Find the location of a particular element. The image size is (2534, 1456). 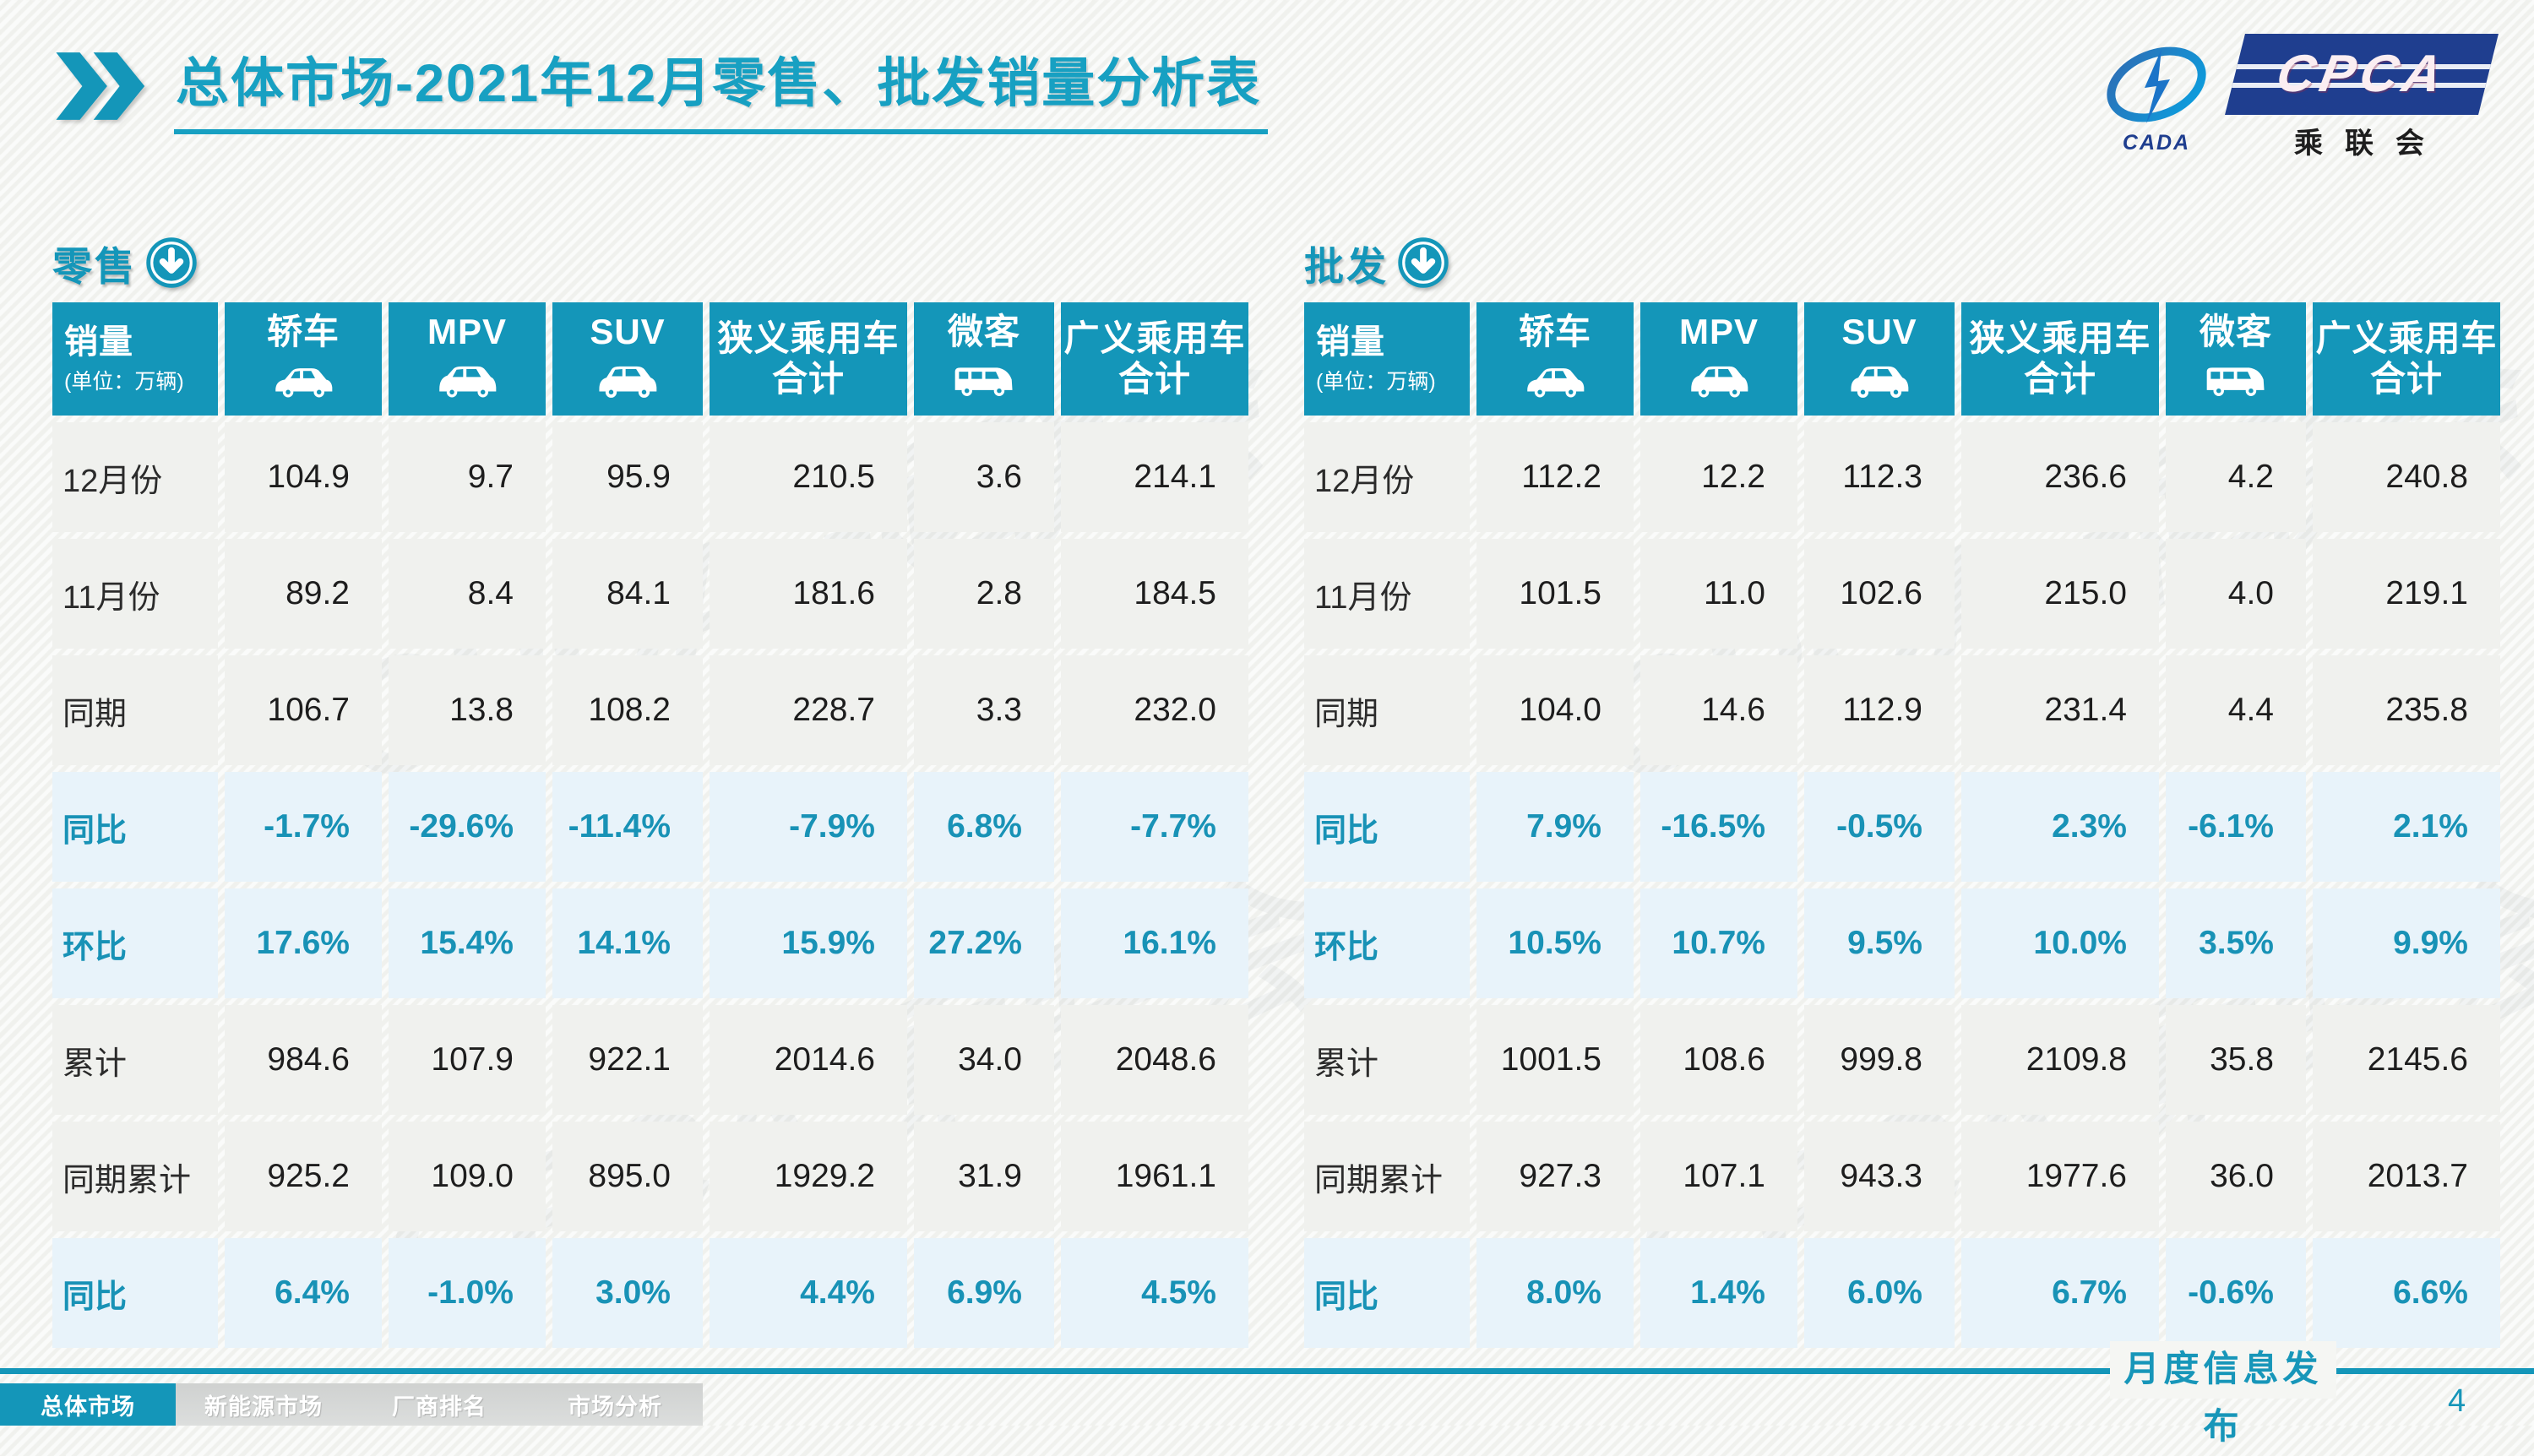

row-label: 11月份 is located at coordinates (1387, 594).